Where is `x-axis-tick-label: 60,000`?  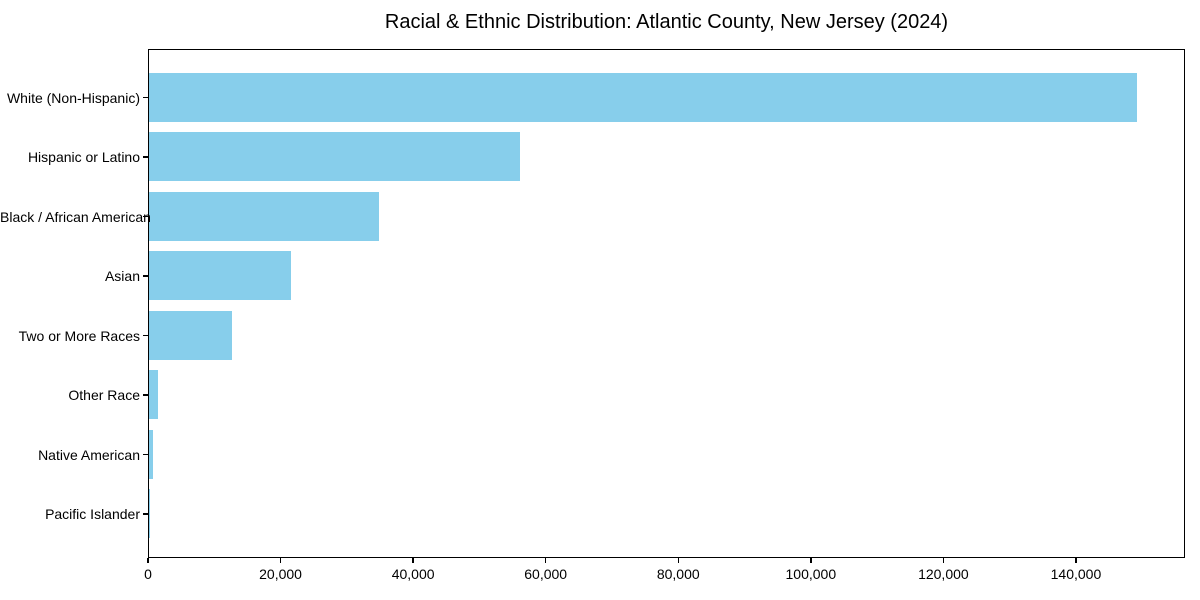
x-axis-tick-label: 60,000 is located at coordinates (546, 574).